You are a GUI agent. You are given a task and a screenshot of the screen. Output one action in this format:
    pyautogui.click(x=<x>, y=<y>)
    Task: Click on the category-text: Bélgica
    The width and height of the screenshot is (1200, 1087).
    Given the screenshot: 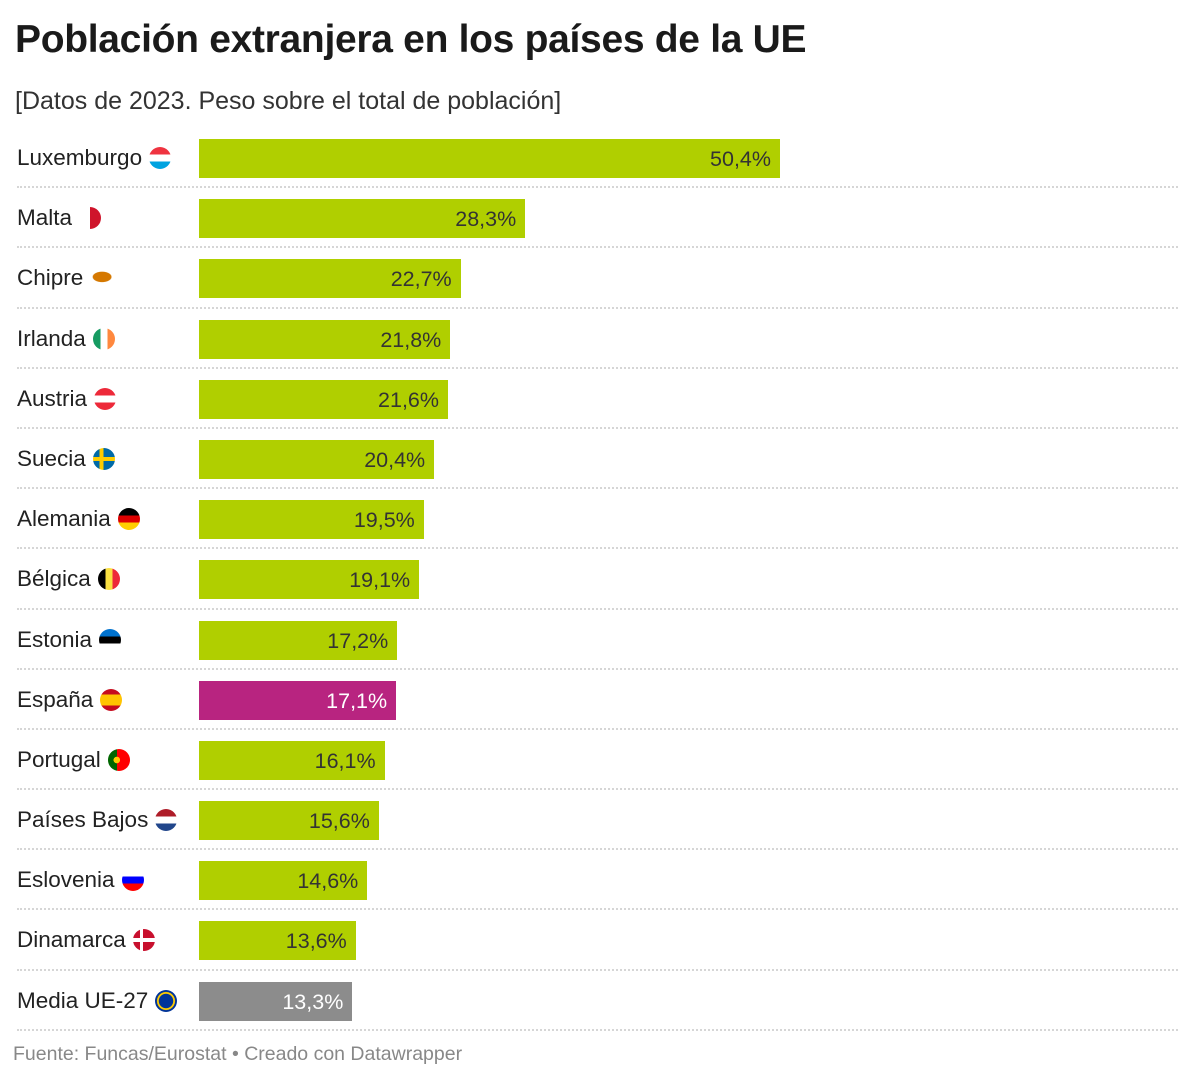 What is the action you would take?
    pyautogui.click(x=54, y=579)
    